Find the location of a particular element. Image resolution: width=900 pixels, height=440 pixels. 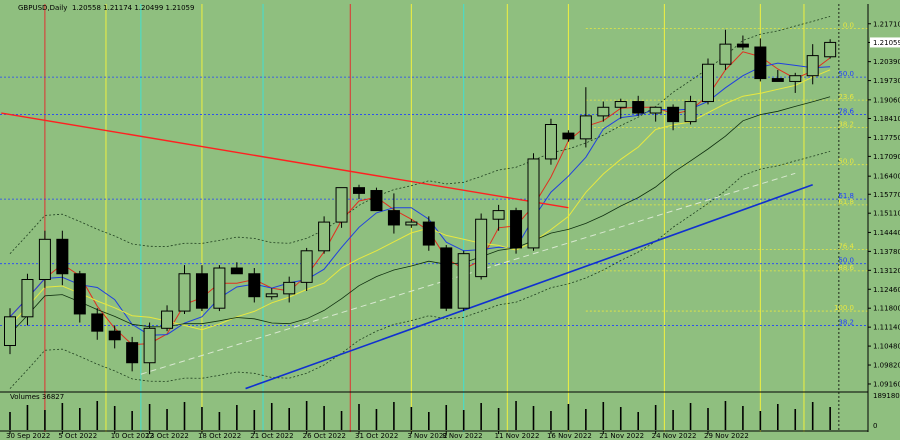

y-tick-label: 1.19060 is located at coordinates (886, 100).